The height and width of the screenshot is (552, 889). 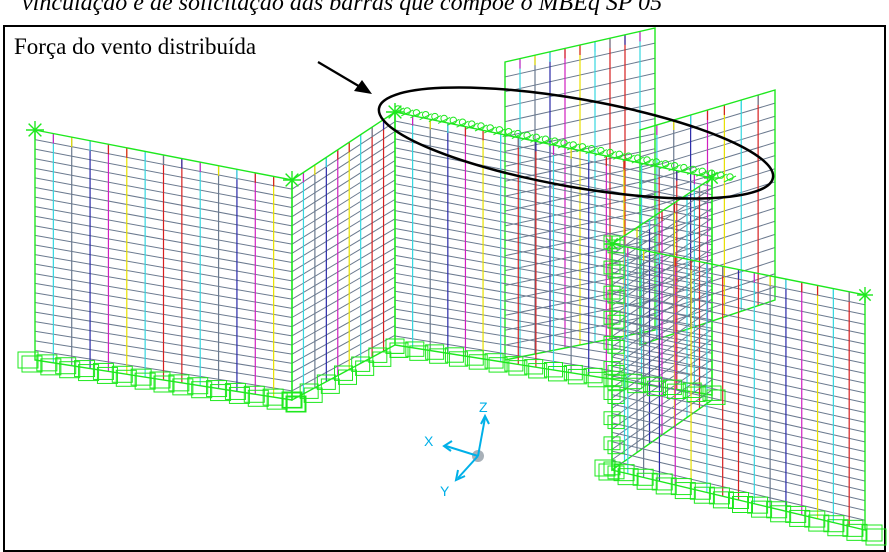 What do you see at coordinates (447, 446) in the screenshot?
I see `x-axis-arrow-icon` at bounding box center [447, 446].